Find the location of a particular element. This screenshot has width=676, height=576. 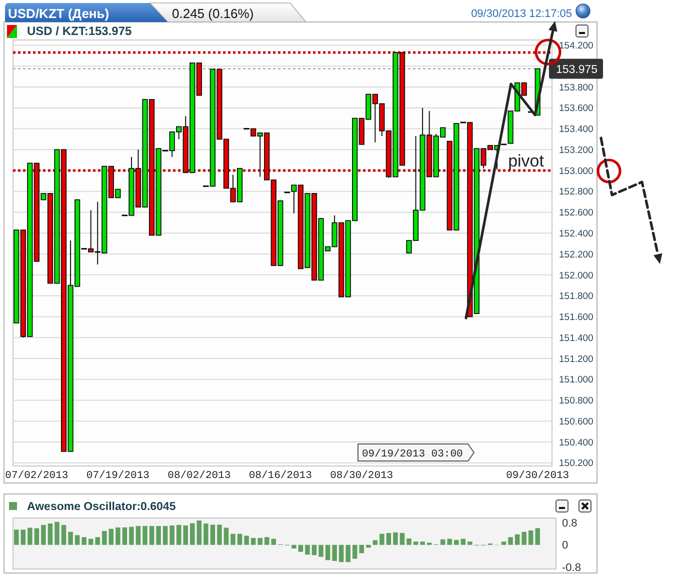

chart-subtitle: 0.245 (0.16%) is located at coordinates (213, 13).